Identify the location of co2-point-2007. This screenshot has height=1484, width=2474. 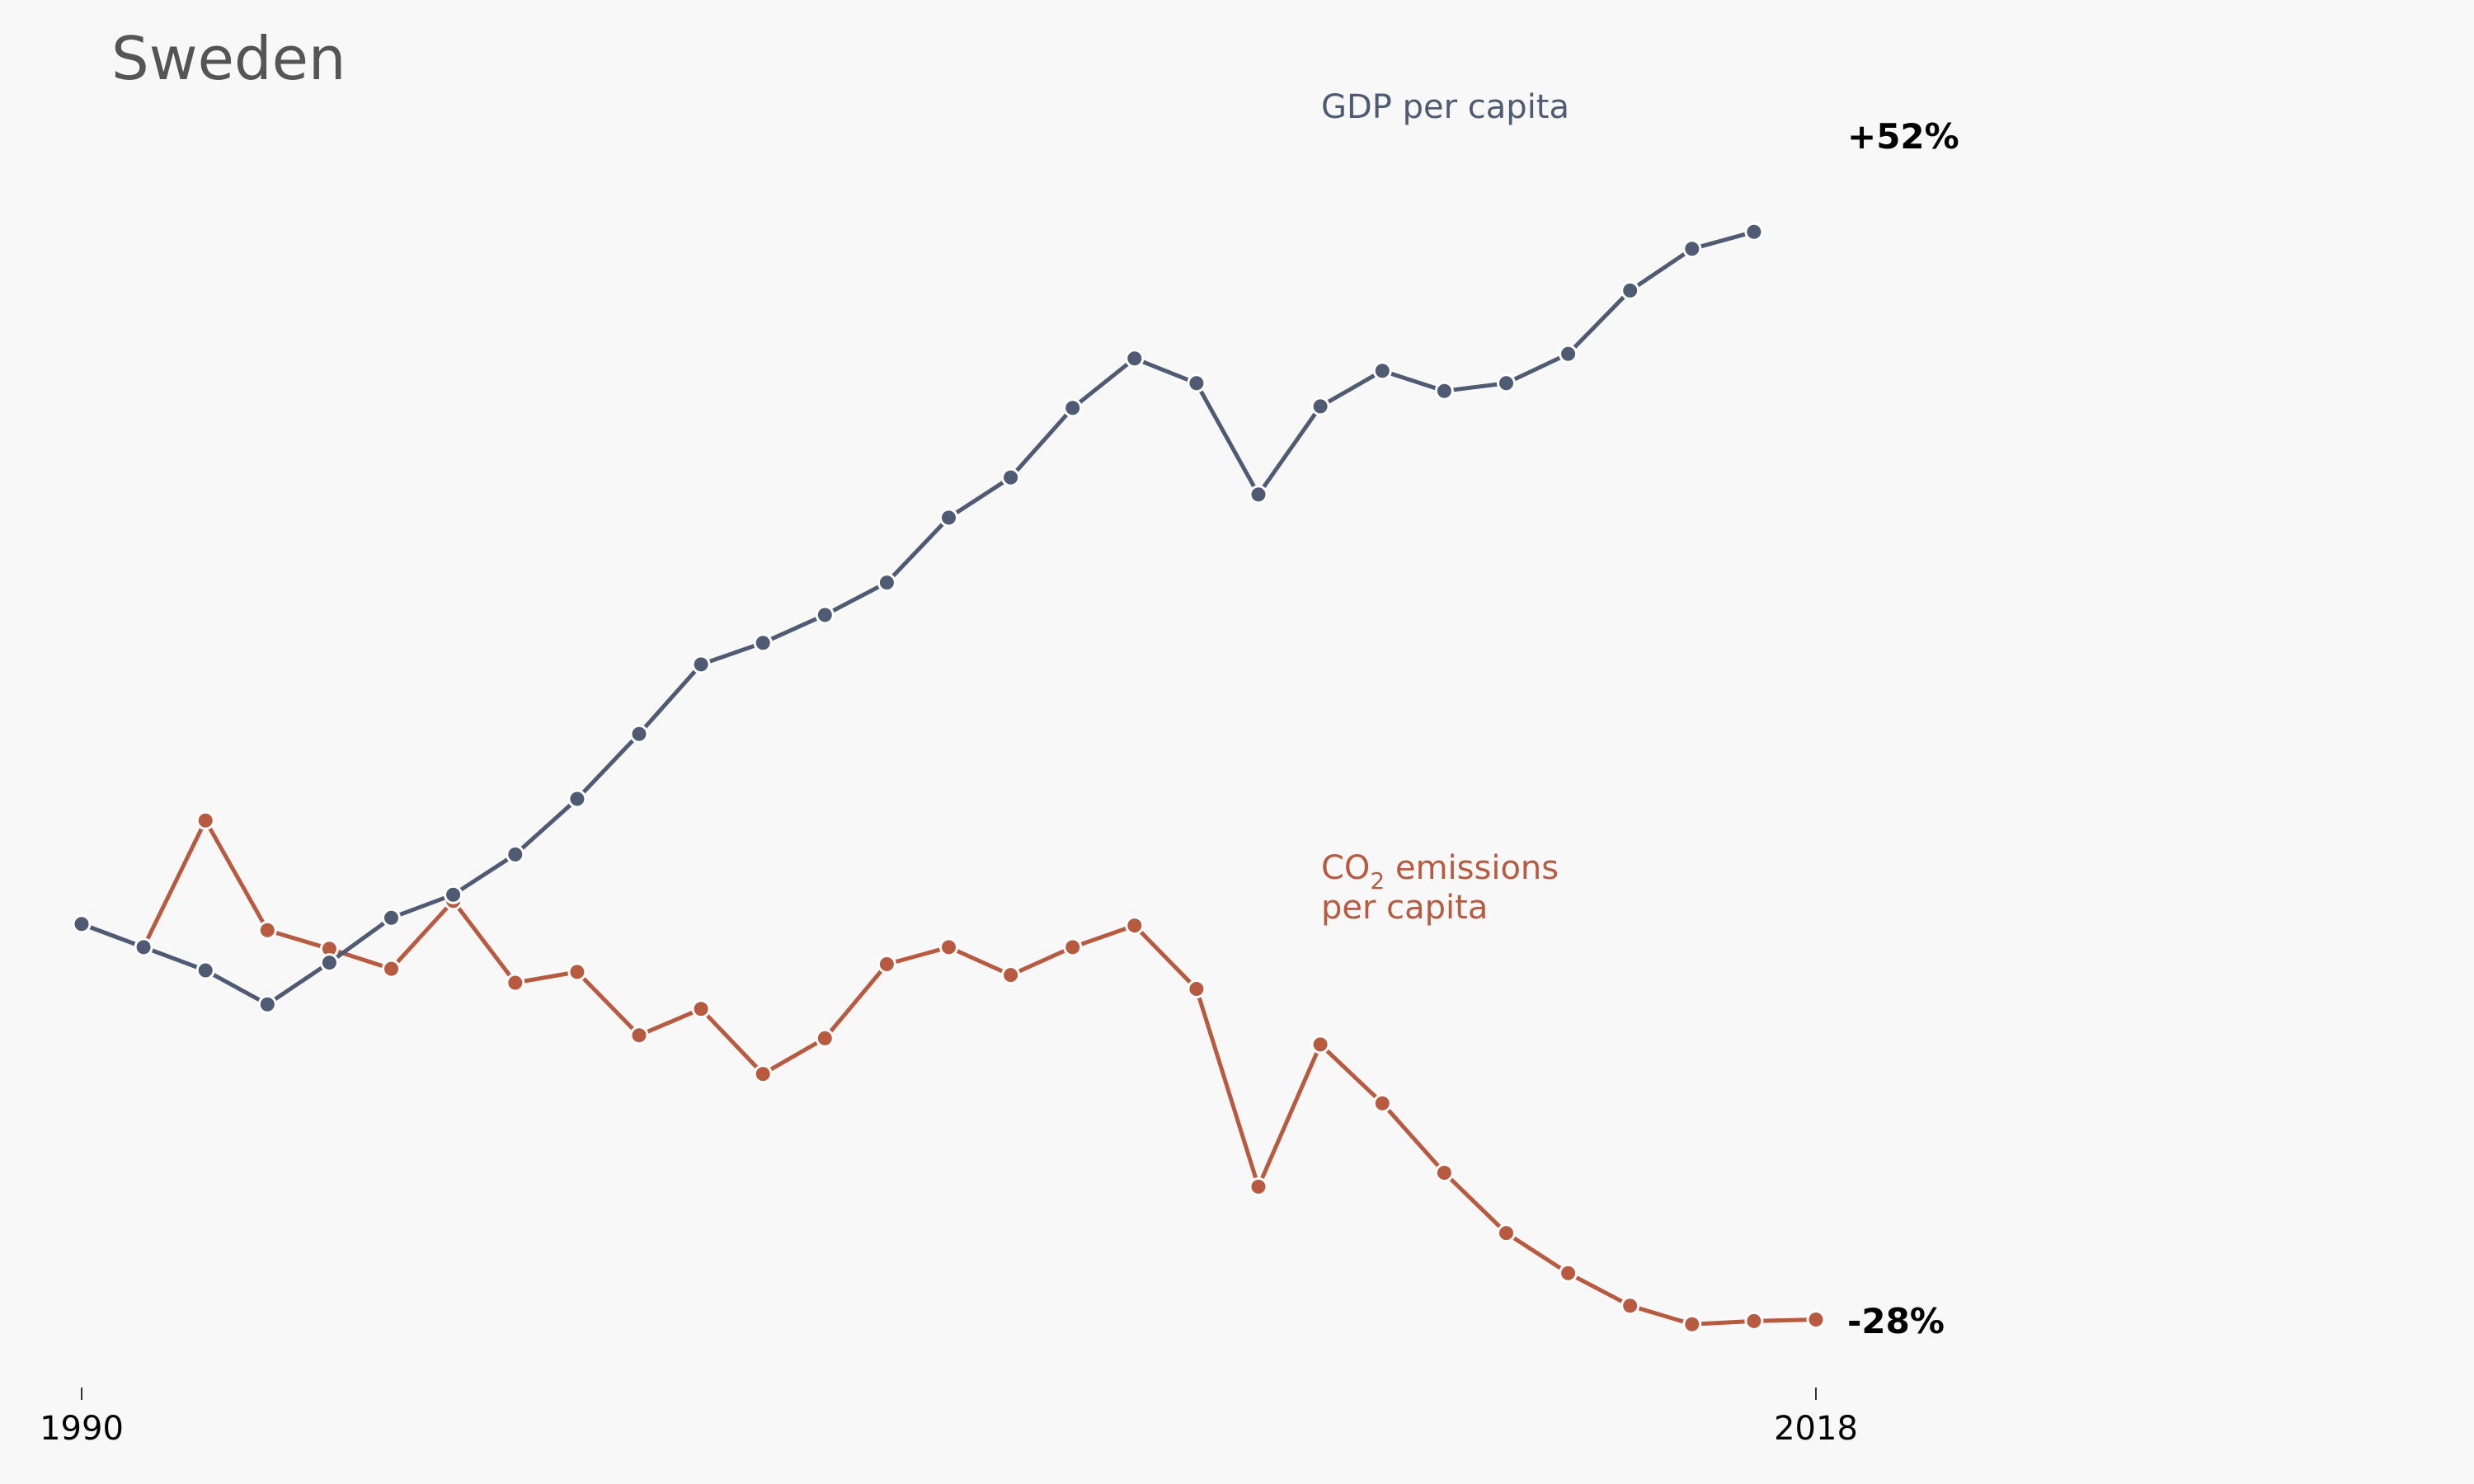
(1135, 926).